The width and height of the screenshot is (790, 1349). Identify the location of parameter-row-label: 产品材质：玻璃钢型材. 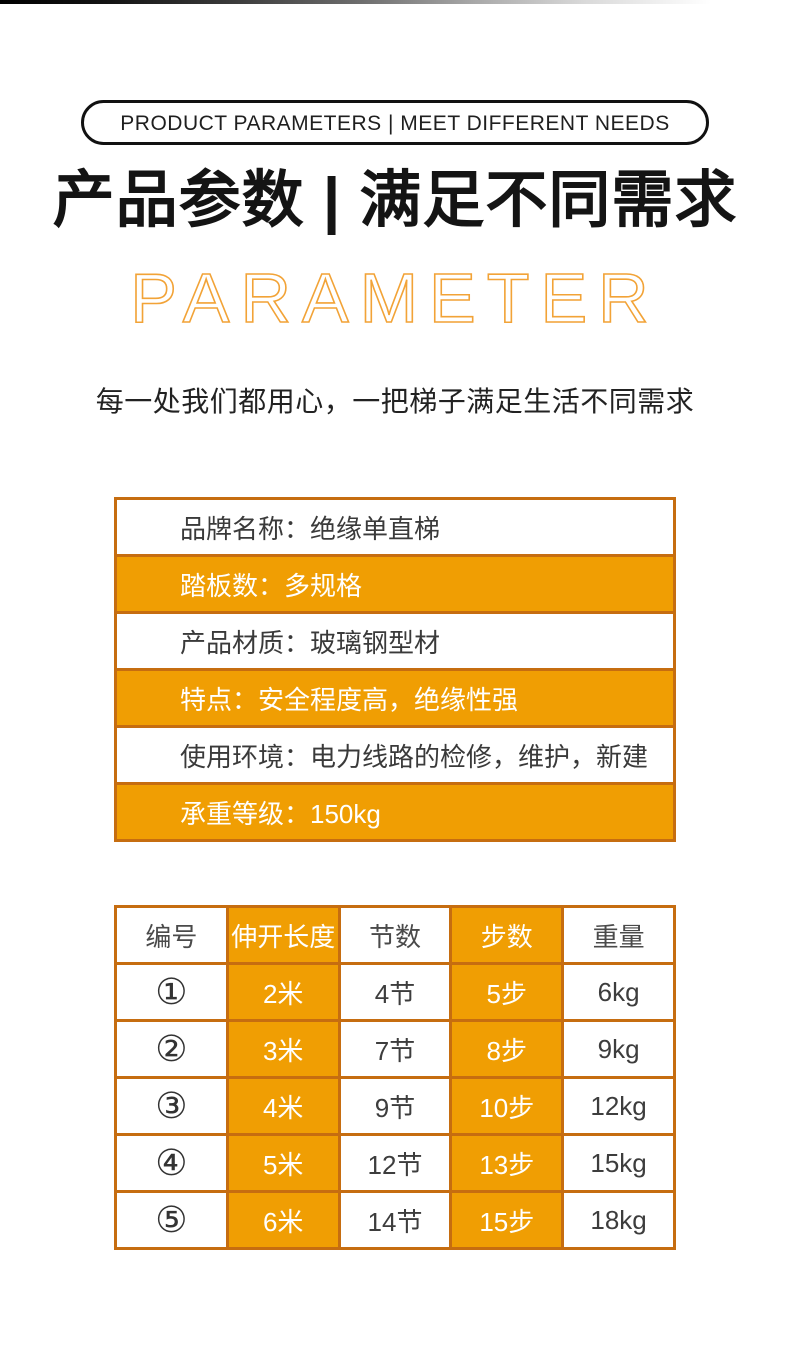
(310, 642).